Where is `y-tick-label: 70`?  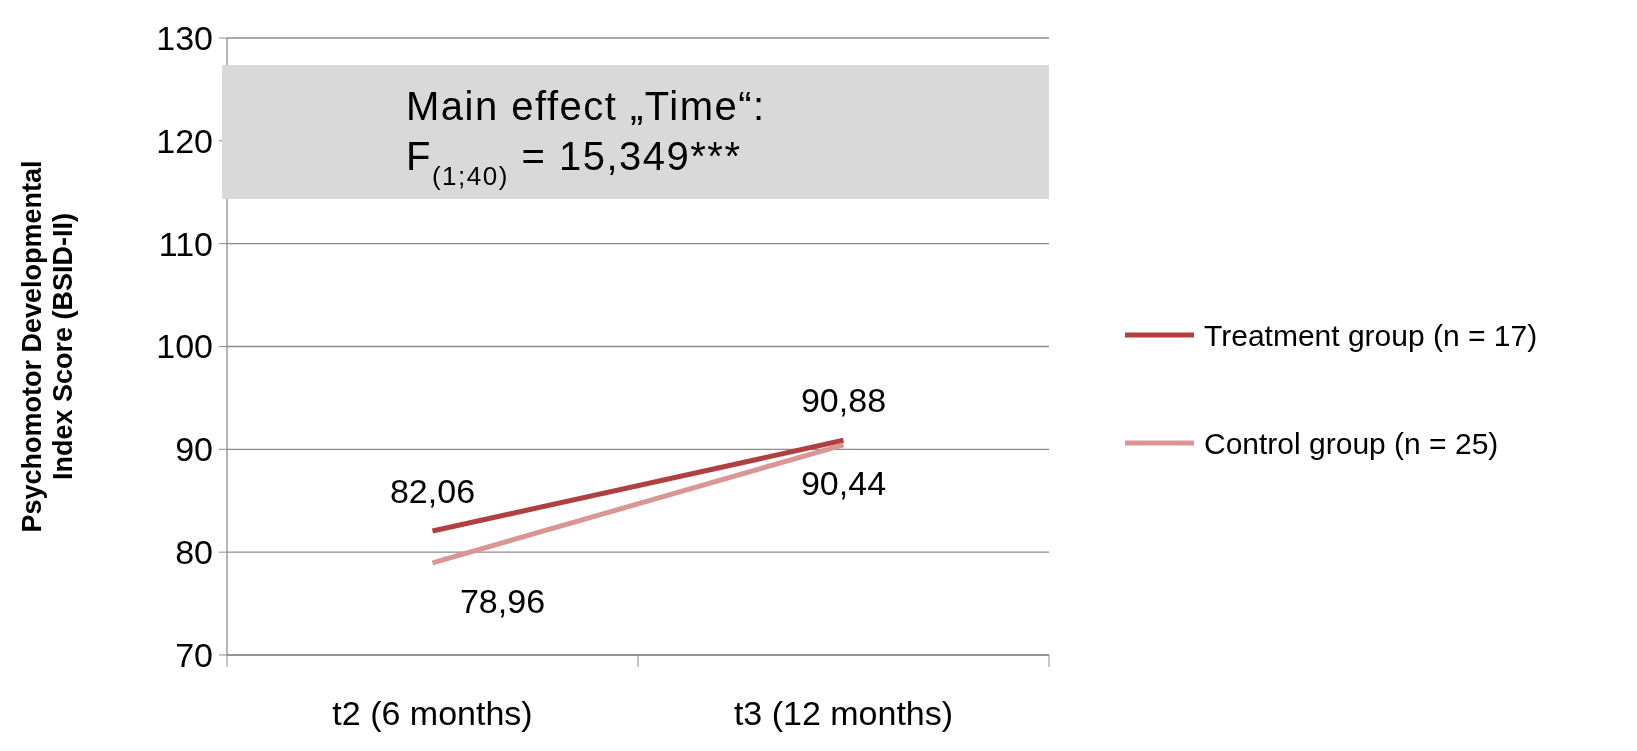 y-tick-label: 70 is located at coordinates (194, 654).